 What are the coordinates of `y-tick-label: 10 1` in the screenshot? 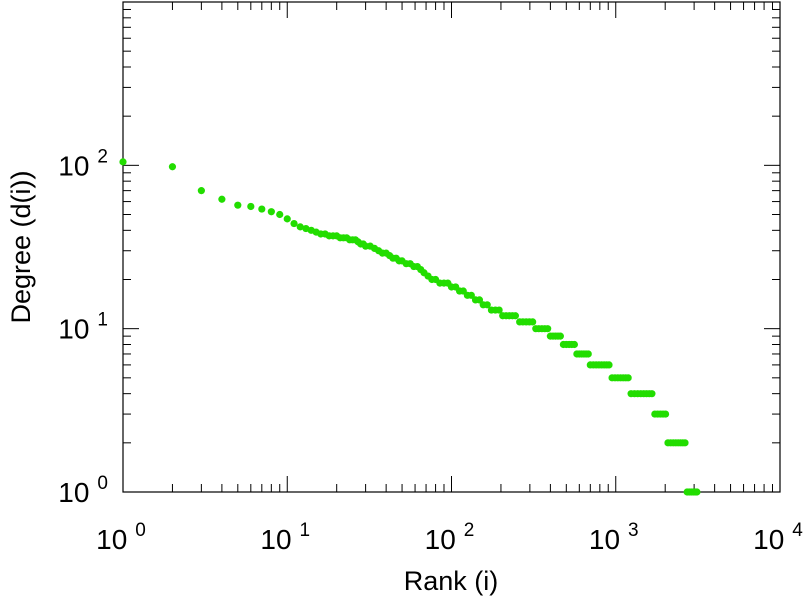 It's located at (83, 327).